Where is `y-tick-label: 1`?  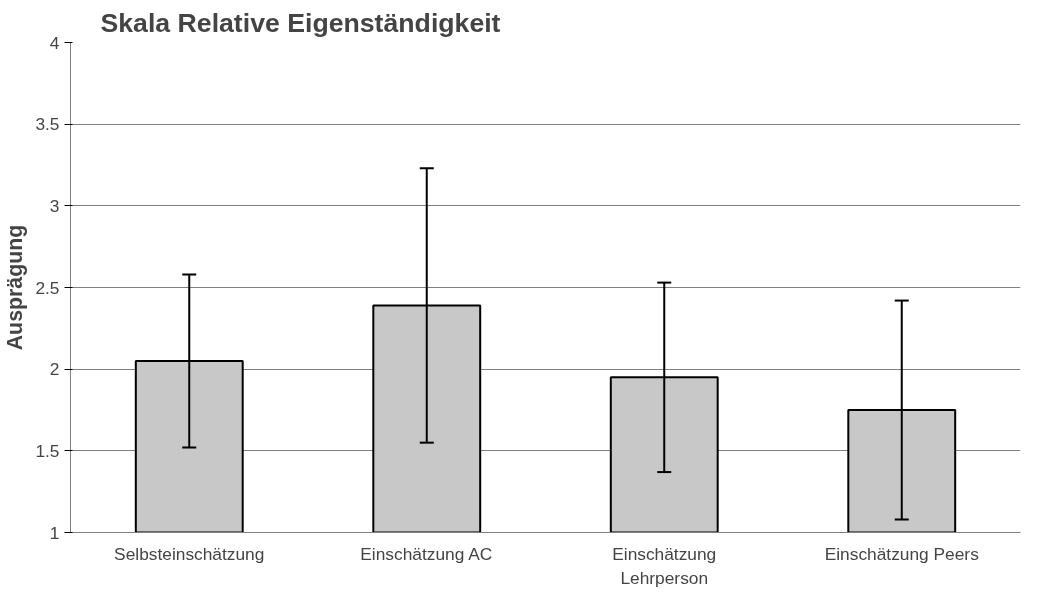 y-tick-label: 1 is located at coordinates (54, 532).